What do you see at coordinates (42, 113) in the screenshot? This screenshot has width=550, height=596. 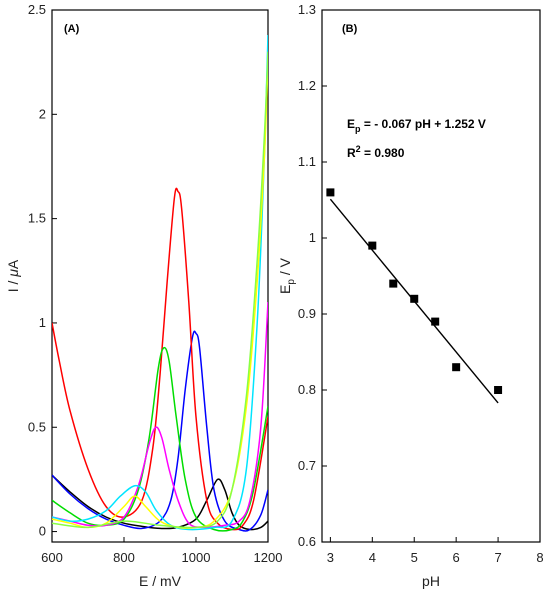 I see `panel-a-y-tick-label: 2` at bounding box center [42, 113].